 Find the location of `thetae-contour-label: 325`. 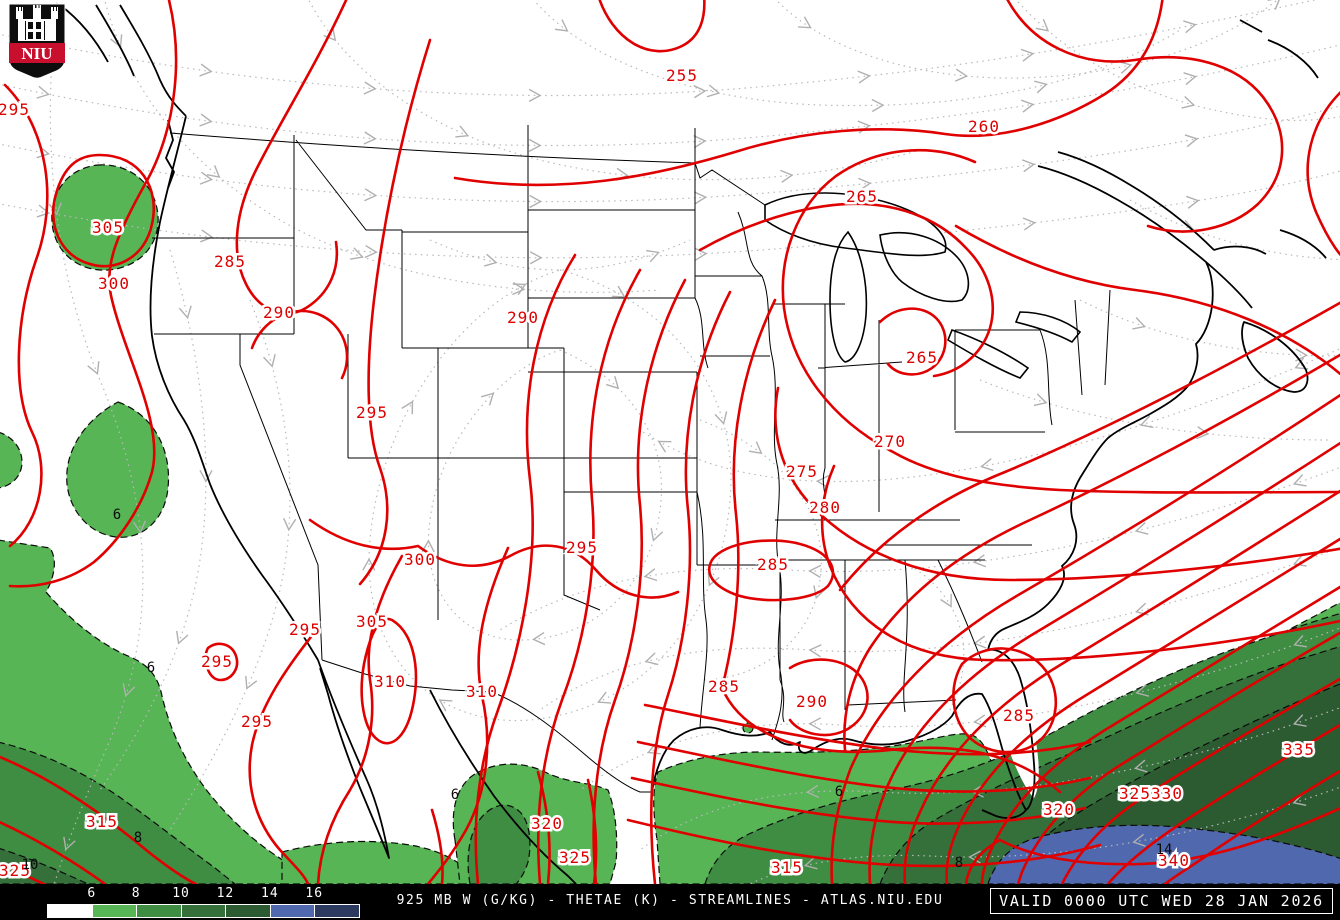

thetae-contour-label: 325 is located at coordinates (15, 870).